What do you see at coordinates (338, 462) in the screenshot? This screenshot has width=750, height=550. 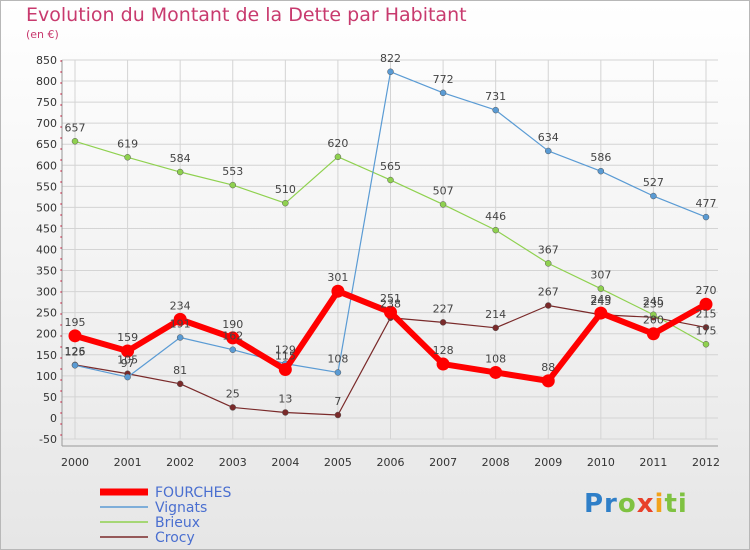 I see `x-tick-label: 2005` at bounding box center [338, 462].